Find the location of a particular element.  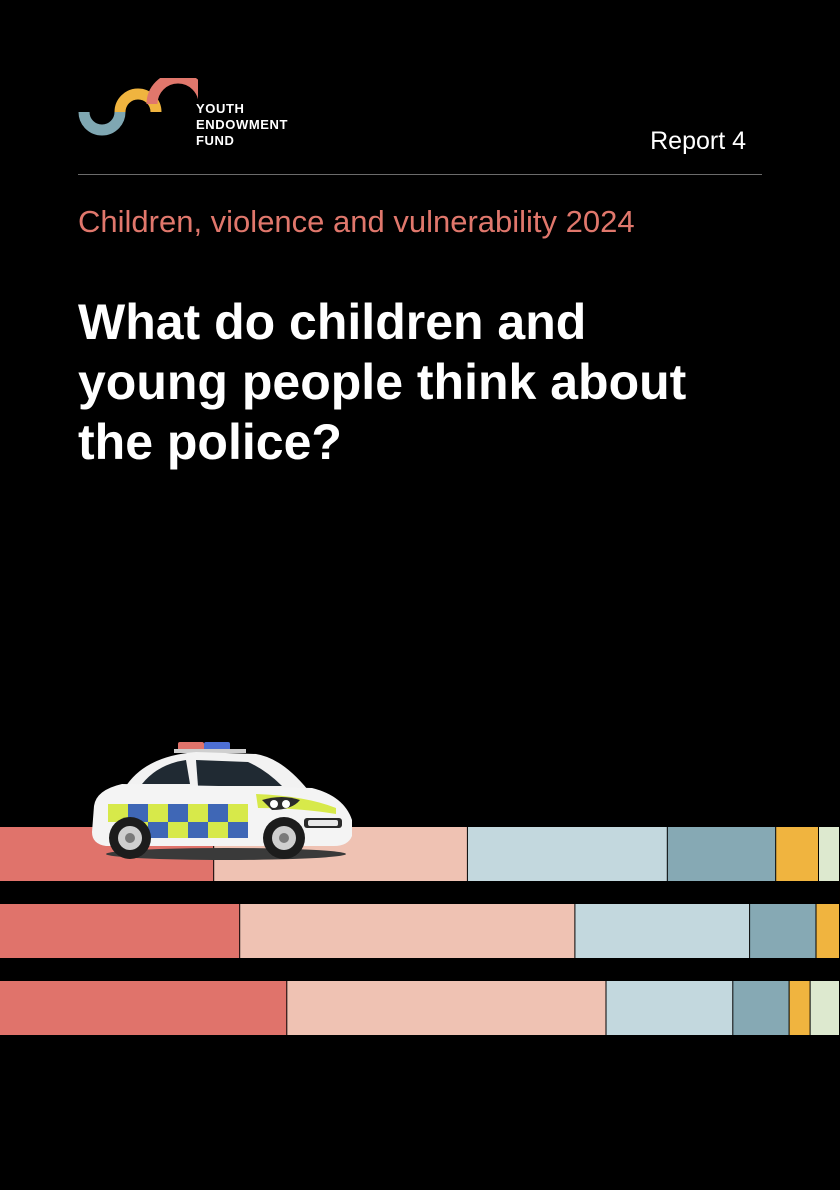

report-number: Report 4 is located at coordinates (698, 141).